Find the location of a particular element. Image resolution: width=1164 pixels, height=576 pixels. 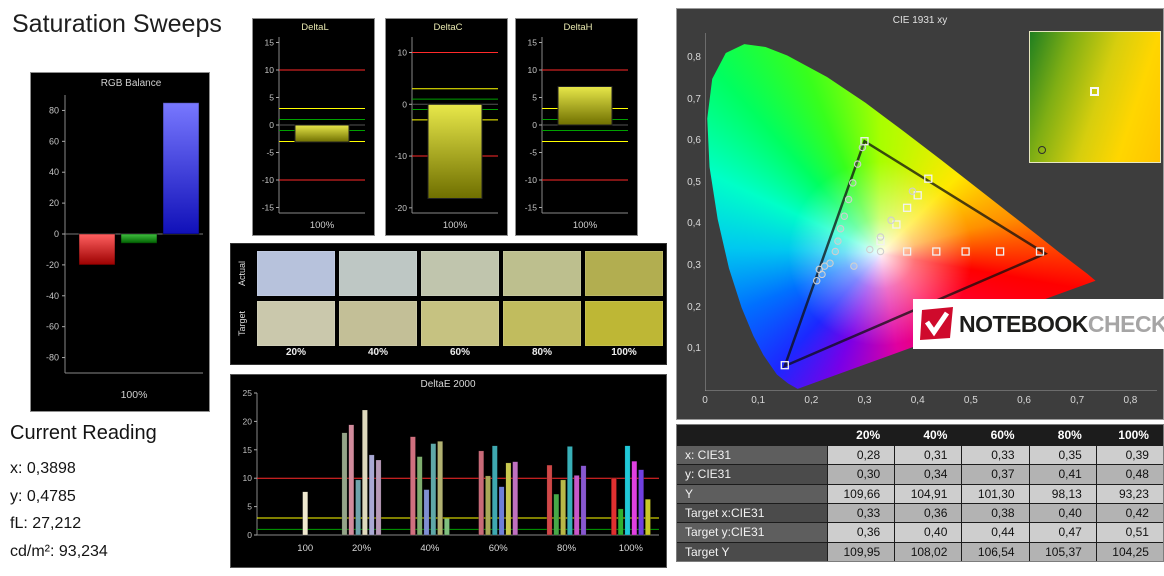

cie-y-tick-label: 0,6 is located at coordinates (694, 141).